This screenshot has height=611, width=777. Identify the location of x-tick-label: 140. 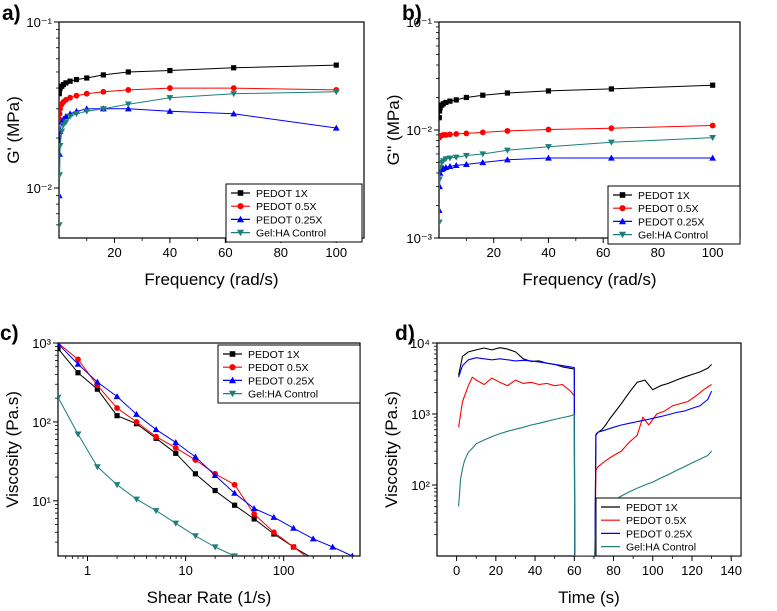
(731, 570).